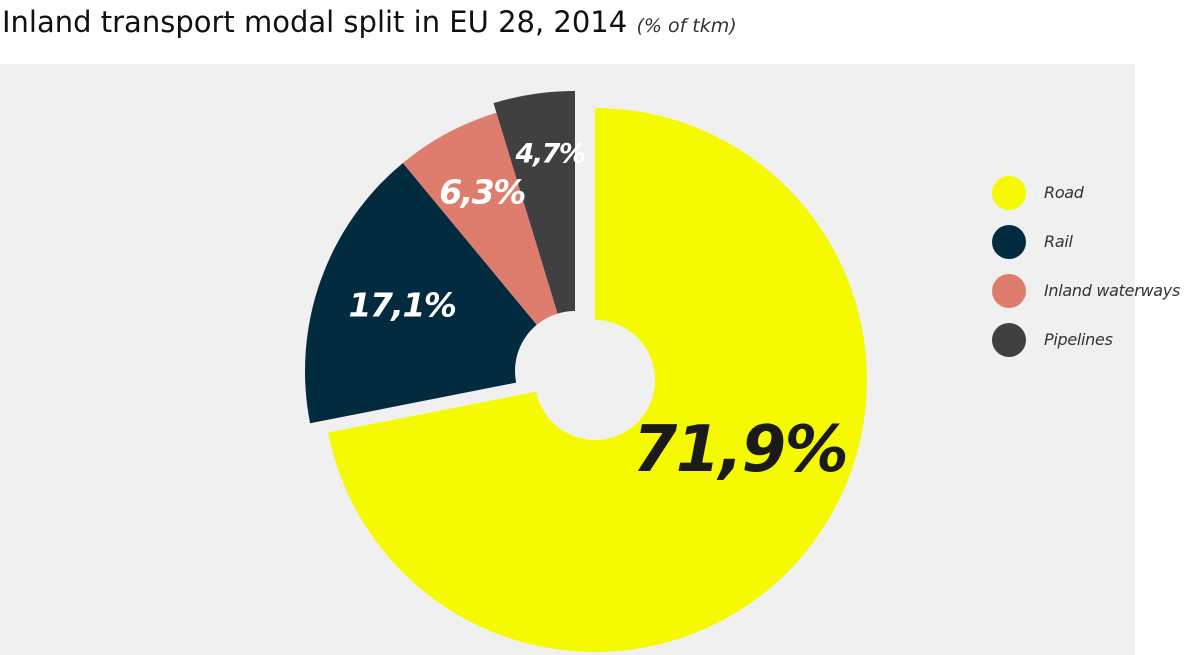  Describe the element at coordinates (550, 154) in the screenshot. I see `data-label-pipelines: 4,7%` at that location.